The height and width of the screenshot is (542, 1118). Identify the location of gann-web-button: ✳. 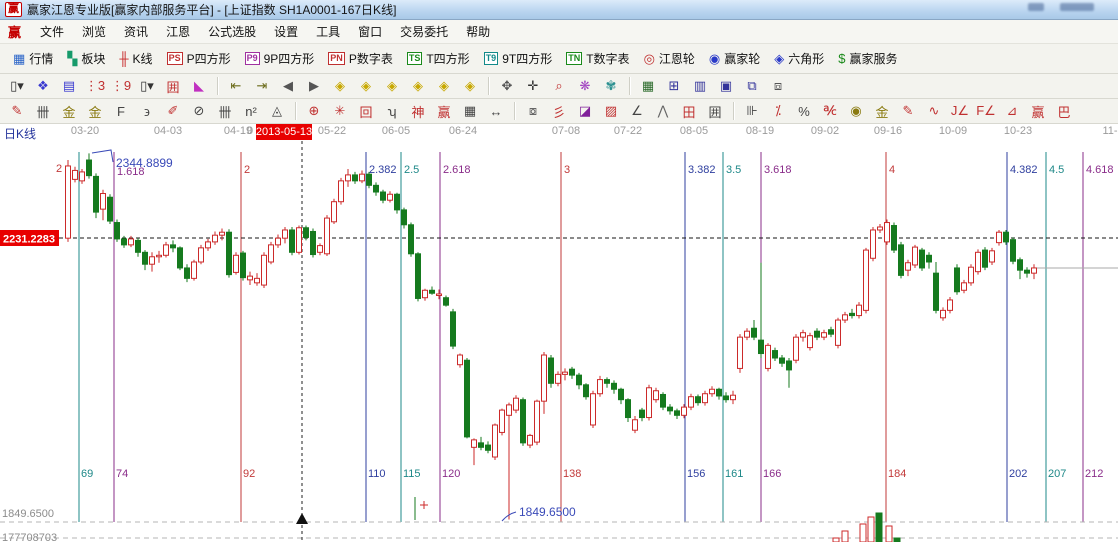
(340, 111).